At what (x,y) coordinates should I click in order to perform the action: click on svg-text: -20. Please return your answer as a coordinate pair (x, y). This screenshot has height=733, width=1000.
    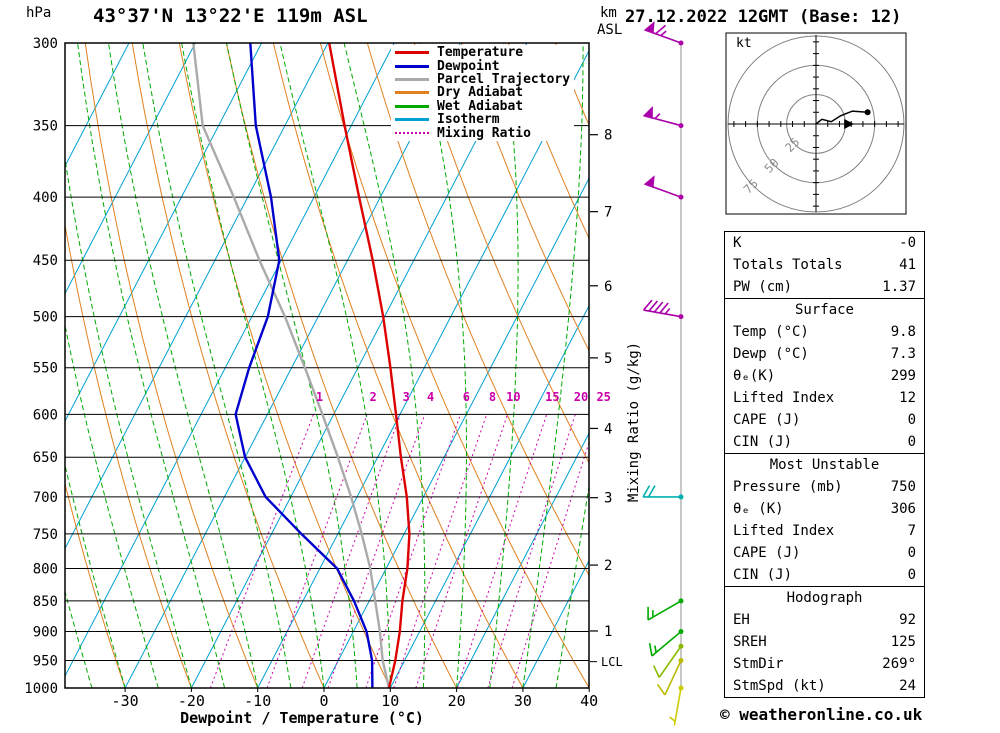
    Looking at the image, I should click on (191, 701).